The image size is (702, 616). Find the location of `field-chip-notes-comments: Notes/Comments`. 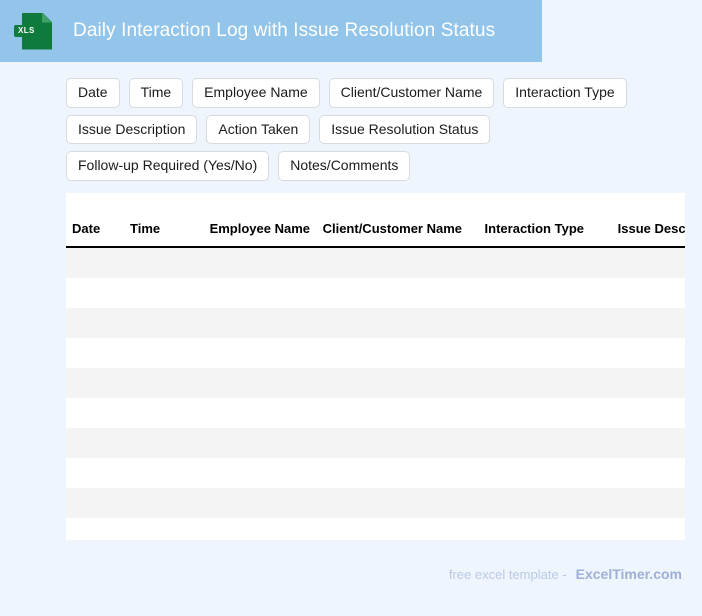

field-chip-notes-comments: Notes/Comments is located at coordinates (344, 166).